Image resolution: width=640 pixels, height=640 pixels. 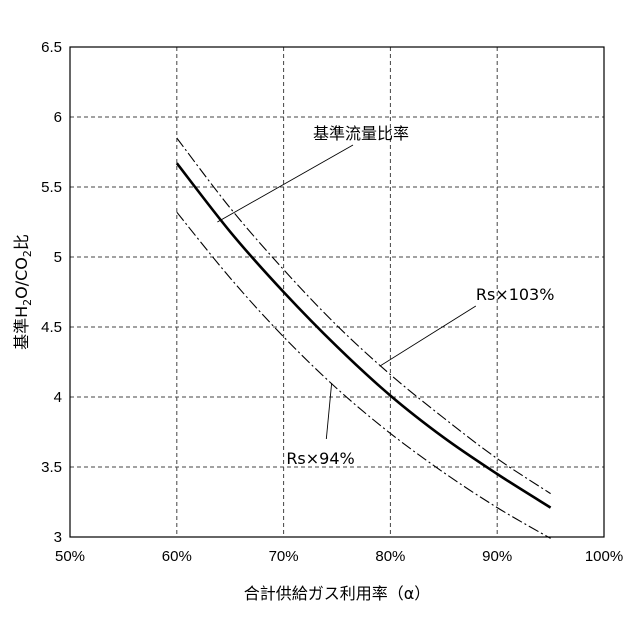 What do you see at coordinates (51, 47) in the screenshot?
I see `y-tick-label: 6.5` at bounding box center [51, 47].